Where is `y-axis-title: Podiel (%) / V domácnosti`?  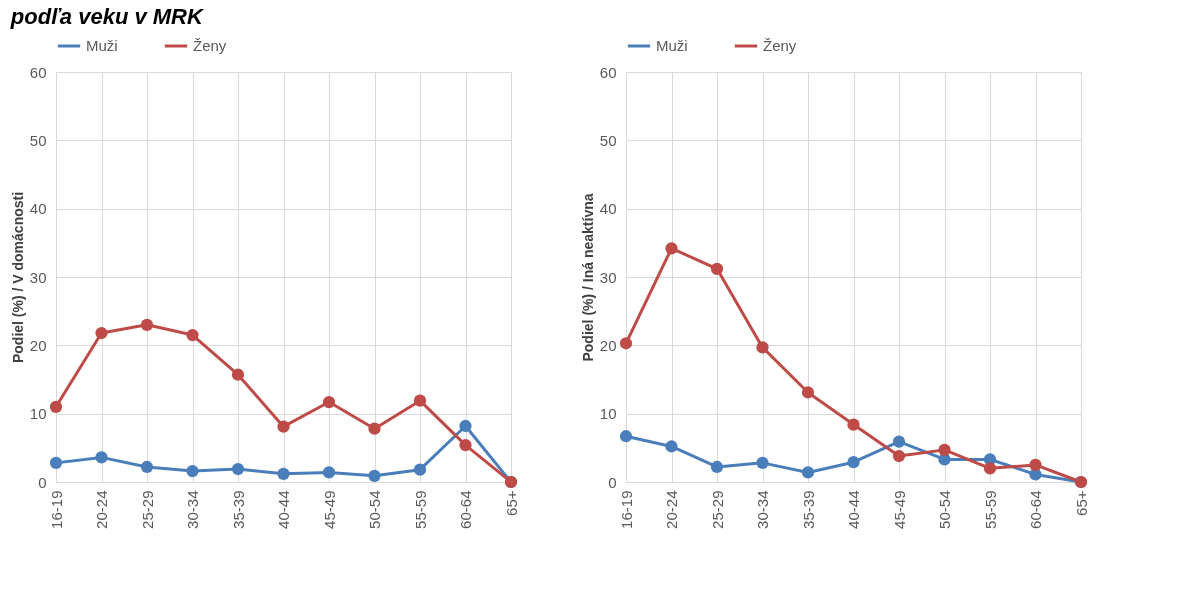 y-axis-title: Podiel (%) / V domácnosti is located at coordinates (17, 277).